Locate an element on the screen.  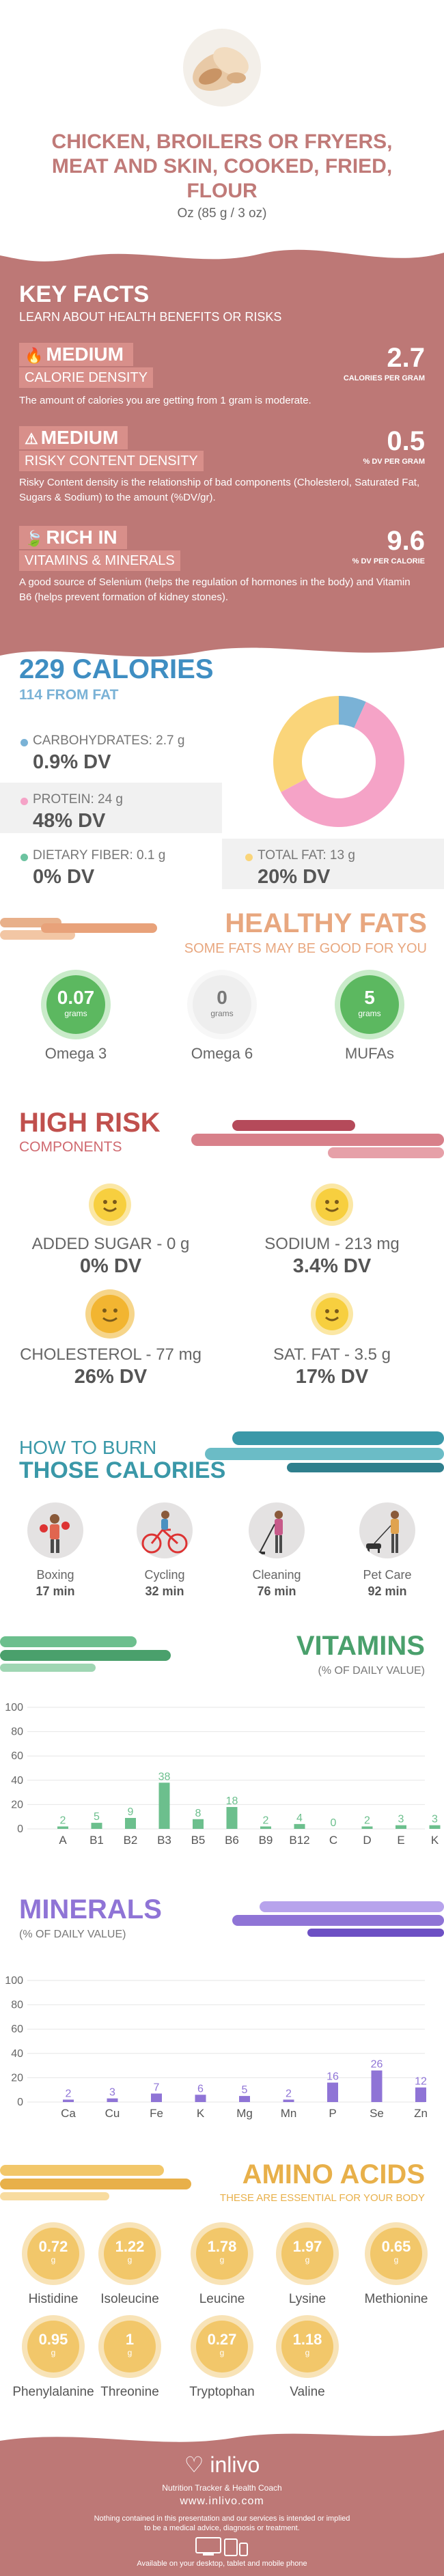
healthy-fats-stripes is located at coordinates (78, 929).